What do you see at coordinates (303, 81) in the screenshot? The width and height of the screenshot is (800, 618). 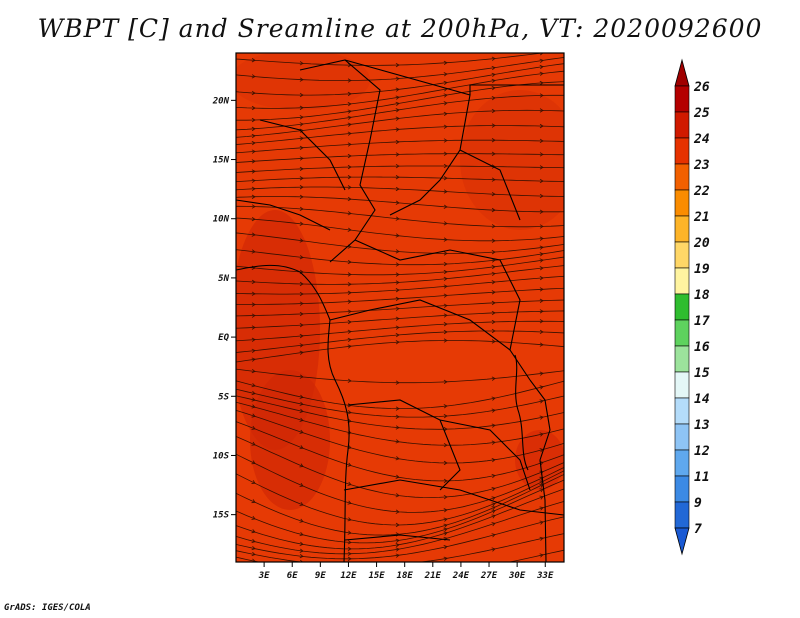 I see `warm-region-north` at bounding box center [303, 81].